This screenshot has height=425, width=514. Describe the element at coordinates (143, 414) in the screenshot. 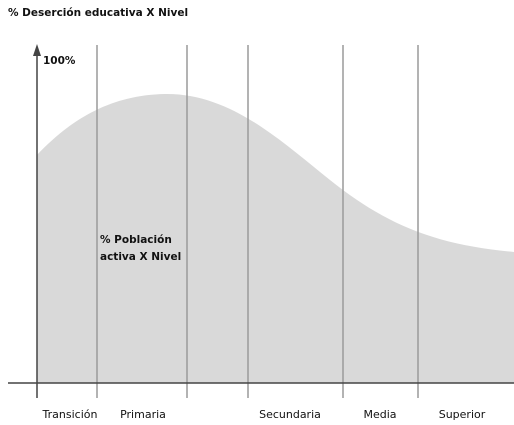

I see `level-label: Primaria` at that location.